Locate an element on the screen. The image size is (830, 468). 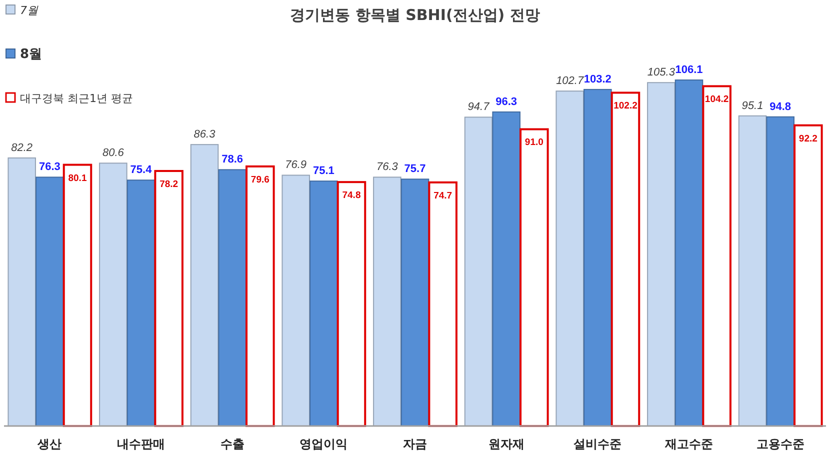
data-label: 80.1 is located at coordinates (78, 178).